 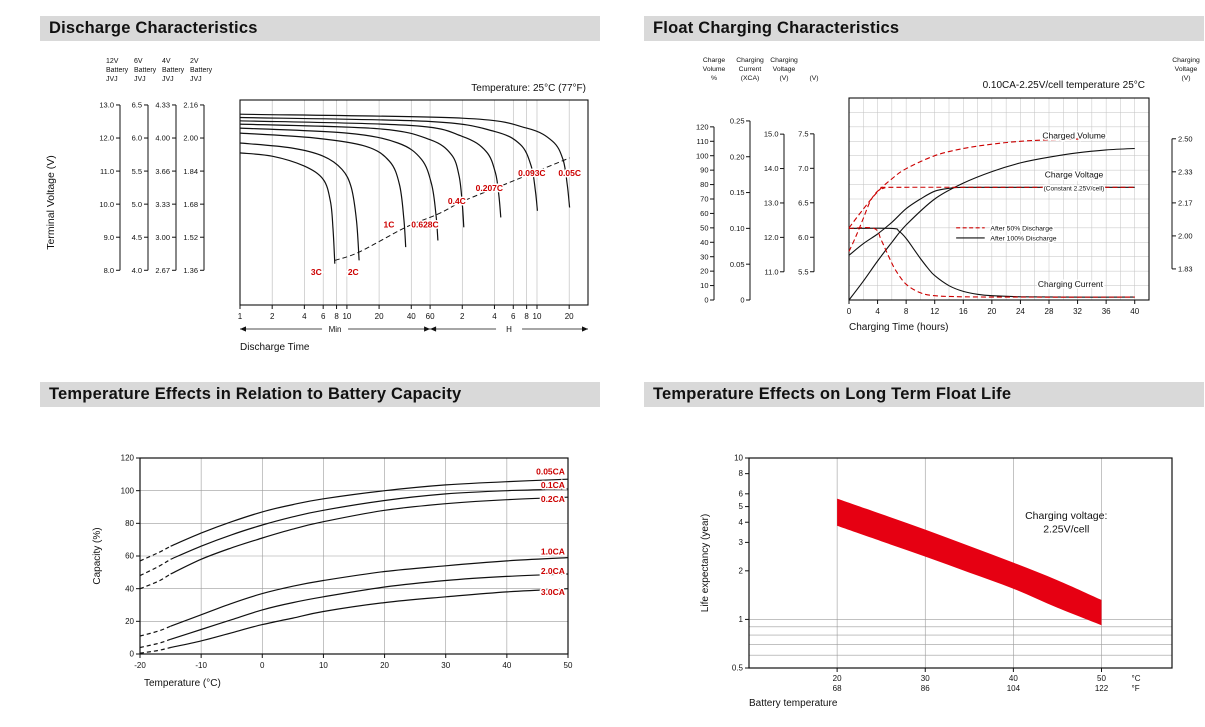 What do you see at coordinates (316, 272) in the screenshot?
I see `svg-text: 3C` at bounding box center [316, 272].